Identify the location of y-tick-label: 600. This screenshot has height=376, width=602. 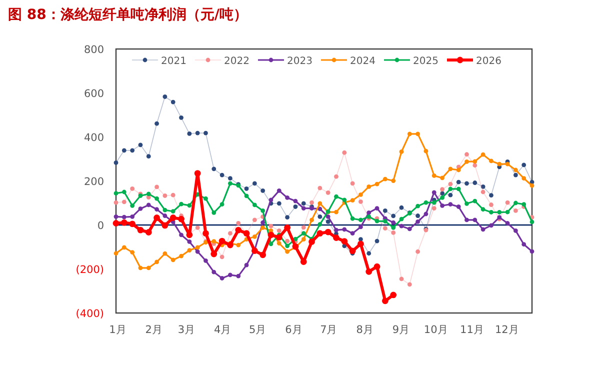
(94, 94).